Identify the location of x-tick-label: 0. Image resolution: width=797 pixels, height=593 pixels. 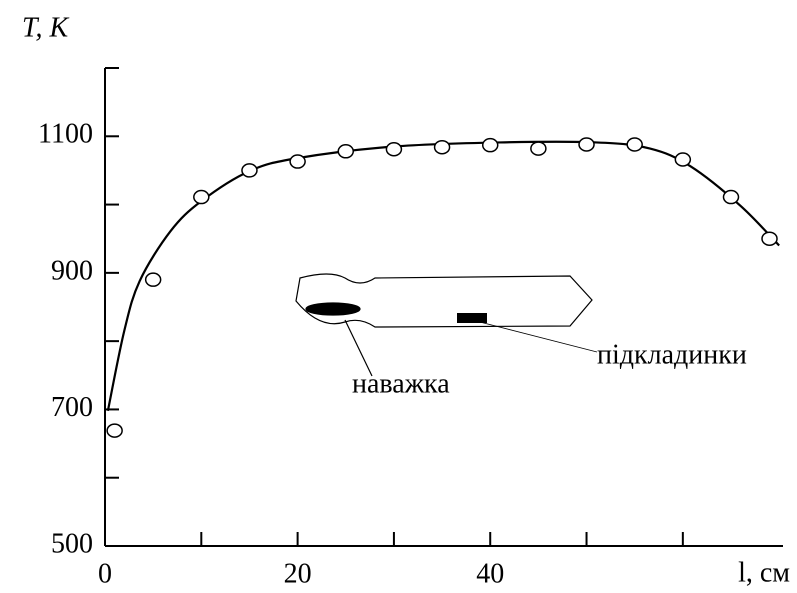
(105, 573).